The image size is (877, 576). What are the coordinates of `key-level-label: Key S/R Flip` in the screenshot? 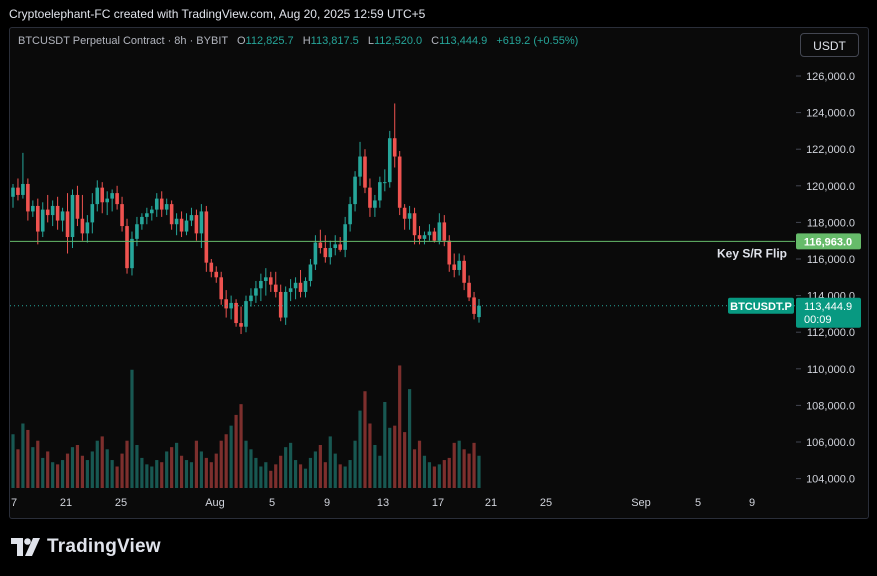 It's located at (752, 253).